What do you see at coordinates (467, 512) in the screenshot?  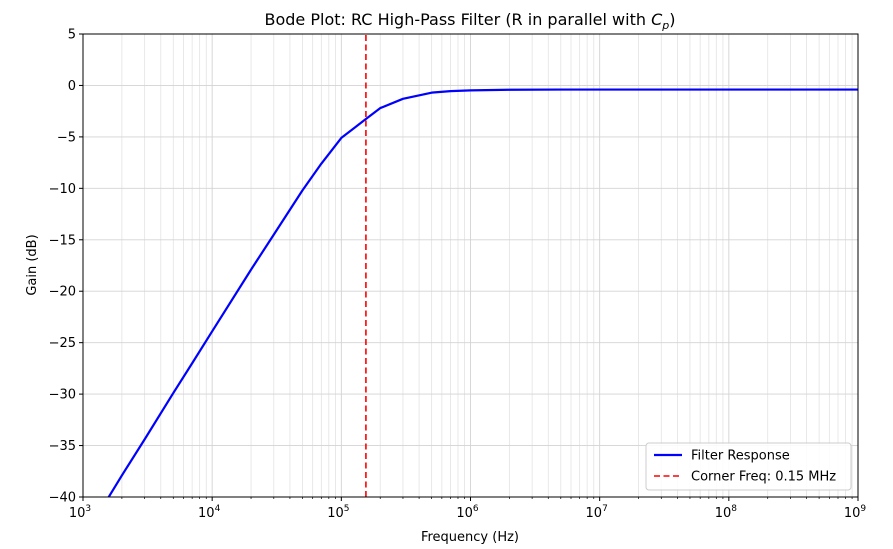 I see `x-tick-label: 10⁶` at bounding box center [467, 512].